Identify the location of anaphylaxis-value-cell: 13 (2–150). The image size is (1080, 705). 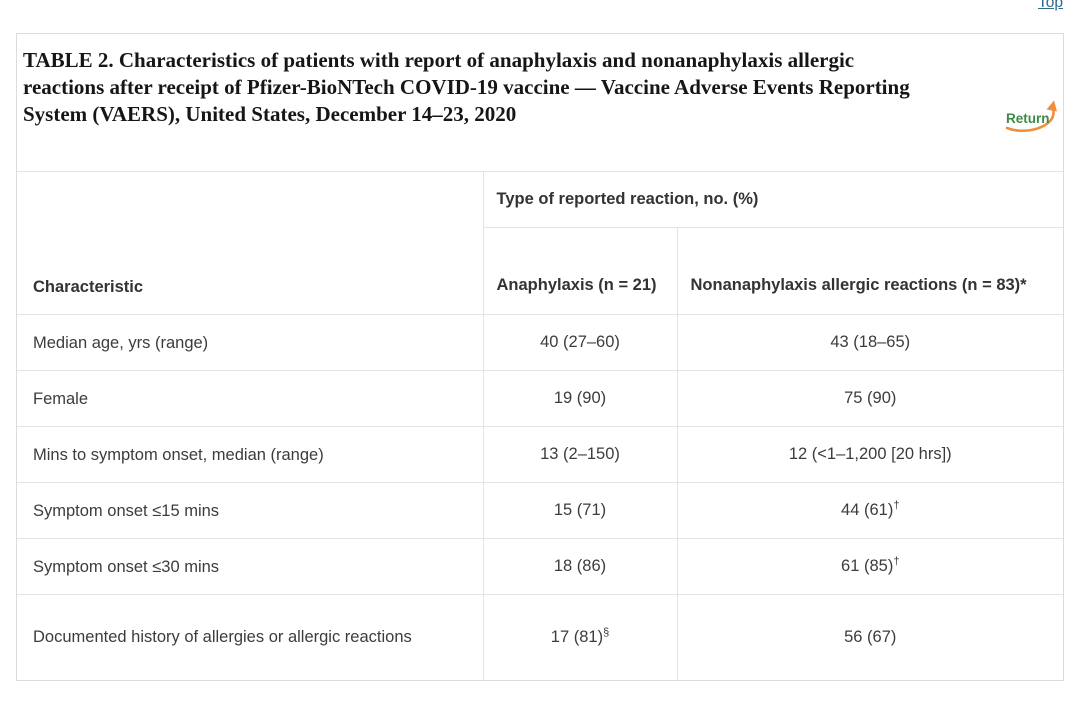
(579, 454).